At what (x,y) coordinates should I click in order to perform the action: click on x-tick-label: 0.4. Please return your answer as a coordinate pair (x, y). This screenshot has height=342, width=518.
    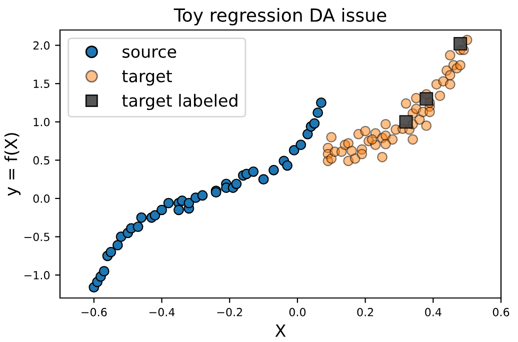
    Looking at the image, I should click on (433, 312).